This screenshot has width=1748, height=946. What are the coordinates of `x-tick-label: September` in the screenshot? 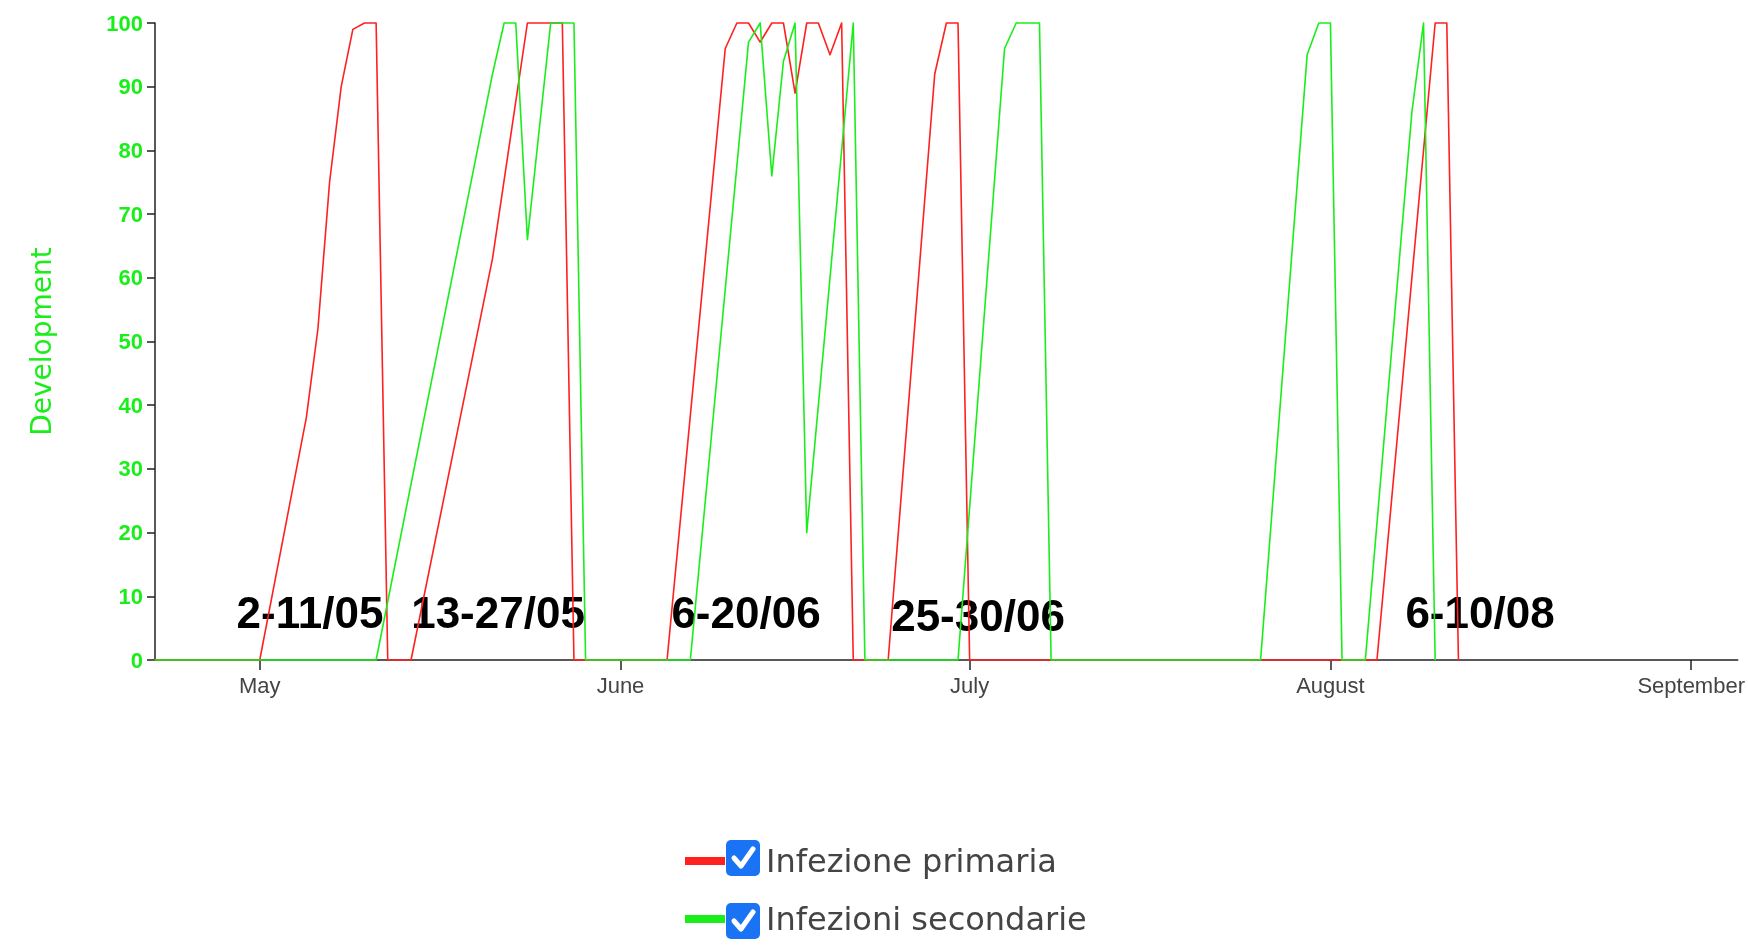 It's located at (1691, 685).